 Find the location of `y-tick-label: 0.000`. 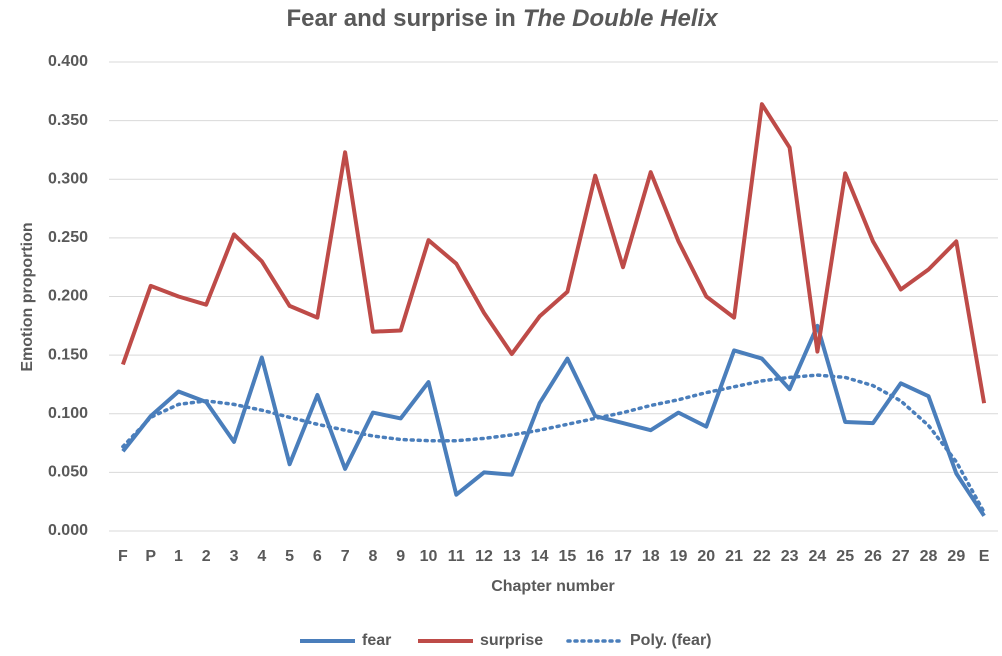

y-tick-label: 0.000 is located at coordinates (68, 530).